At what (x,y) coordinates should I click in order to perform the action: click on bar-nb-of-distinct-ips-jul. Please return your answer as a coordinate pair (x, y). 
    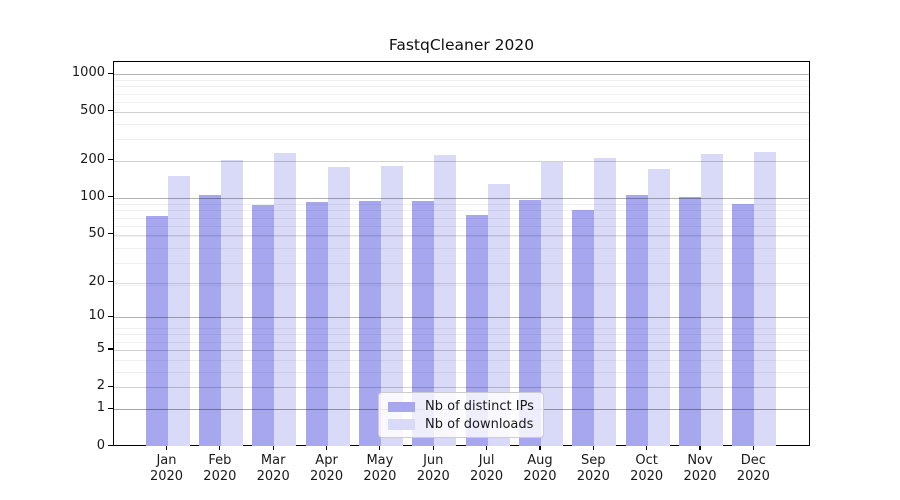
    Looking at the image, I should click on (476, 330).